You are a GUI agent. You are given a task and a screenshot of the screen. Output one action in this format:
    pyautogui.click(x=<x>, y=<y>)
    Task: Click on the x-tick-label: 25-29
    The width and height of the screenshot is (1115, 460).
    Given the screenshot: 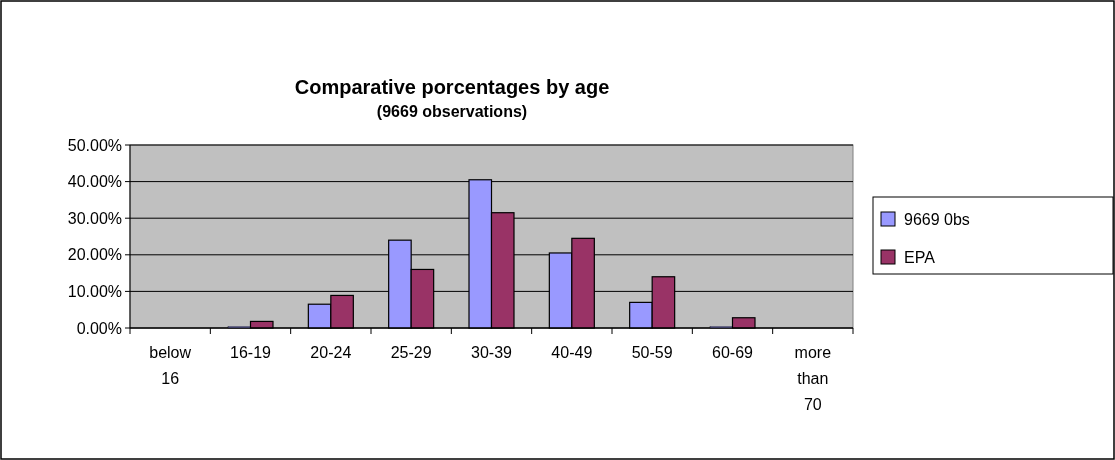 What is the action you would take?
    pyautogui.click(x=411, y=352)
    